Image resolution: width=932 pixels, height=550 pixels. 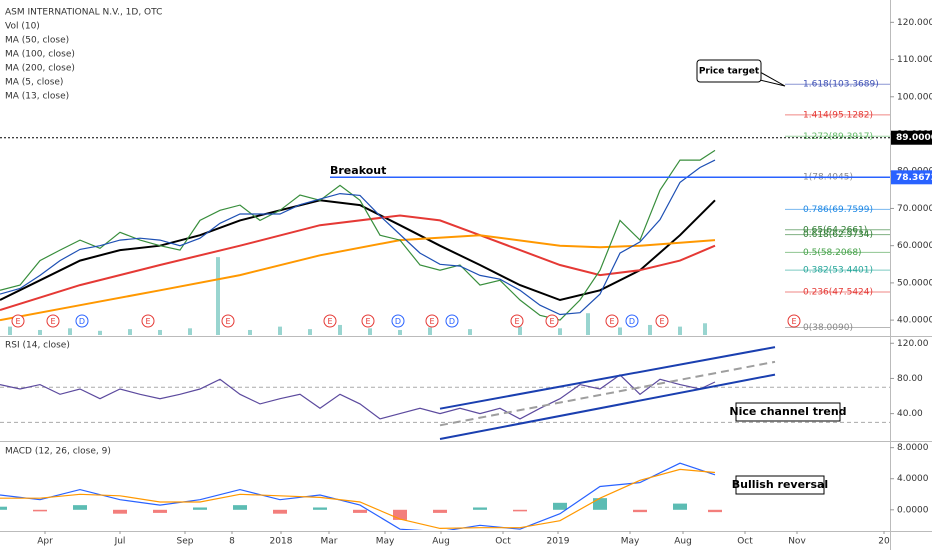 What do you see at coordinates (630, 542) in the screenshot?
I see `x-tick-label: May` at bounding box center [630, 542].